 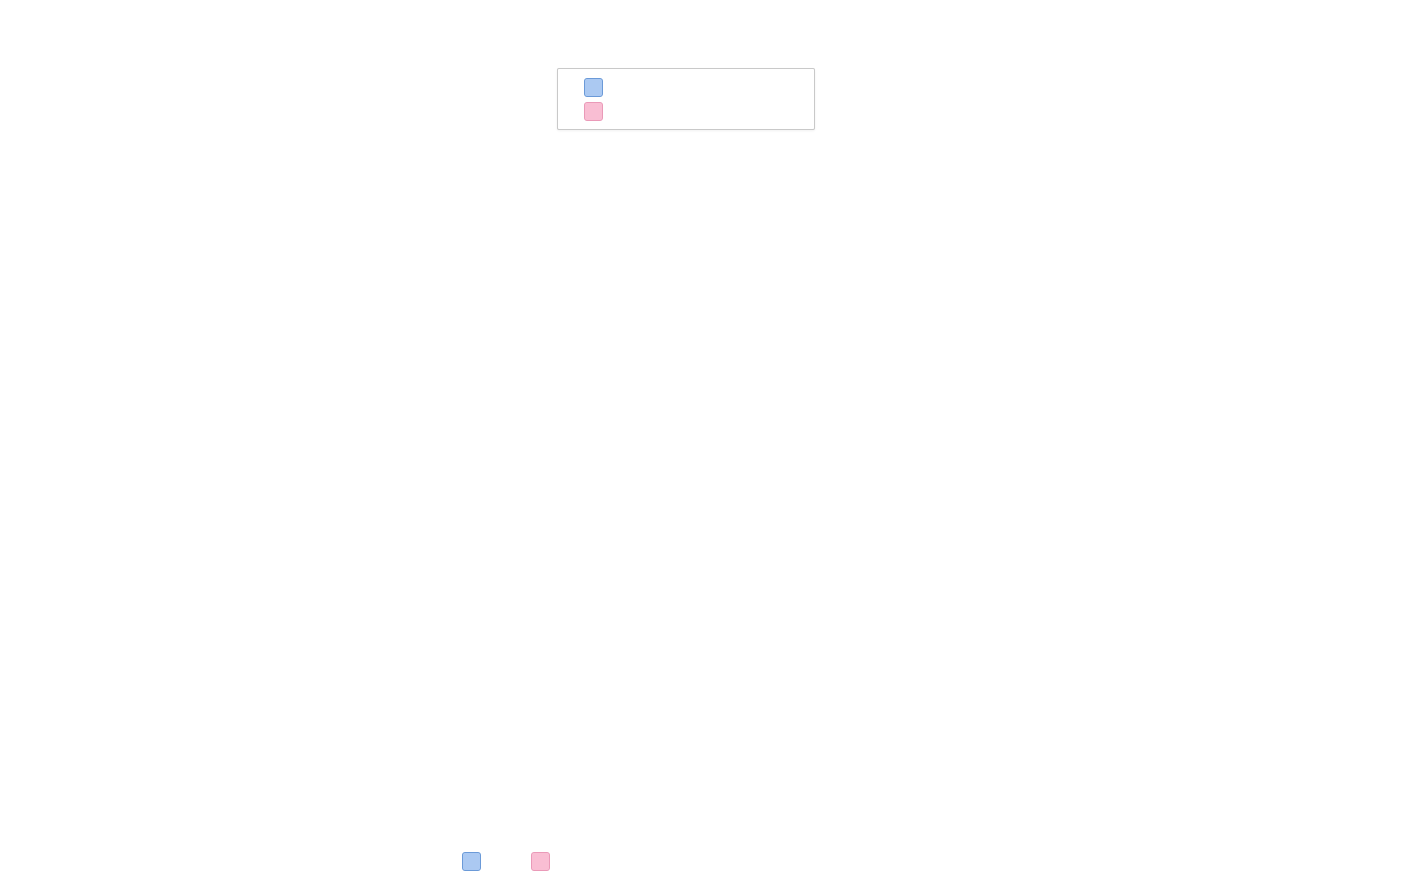 I want to click on french-canadians-swatch, so click(x=471, y=861).